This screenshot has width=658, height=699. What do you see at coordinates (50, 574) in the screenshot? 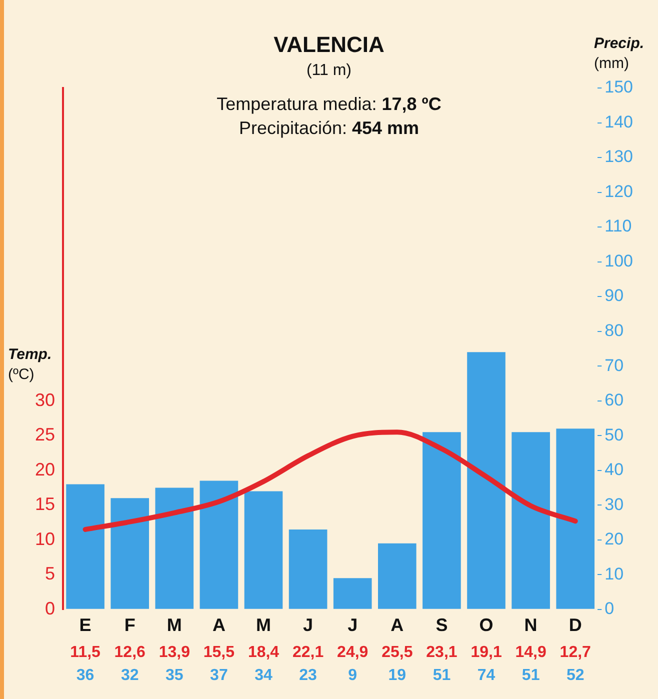
I see `y-tick-label: 5` at bounding box center [50, 574].